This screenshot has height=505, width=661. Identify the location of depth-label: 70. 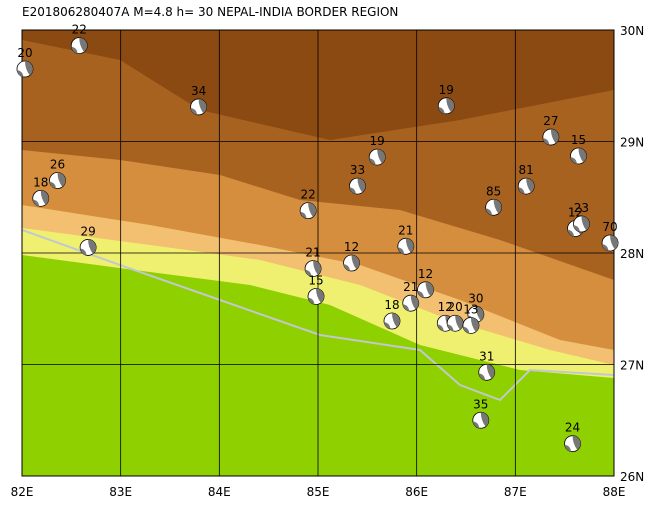
(609, 227).